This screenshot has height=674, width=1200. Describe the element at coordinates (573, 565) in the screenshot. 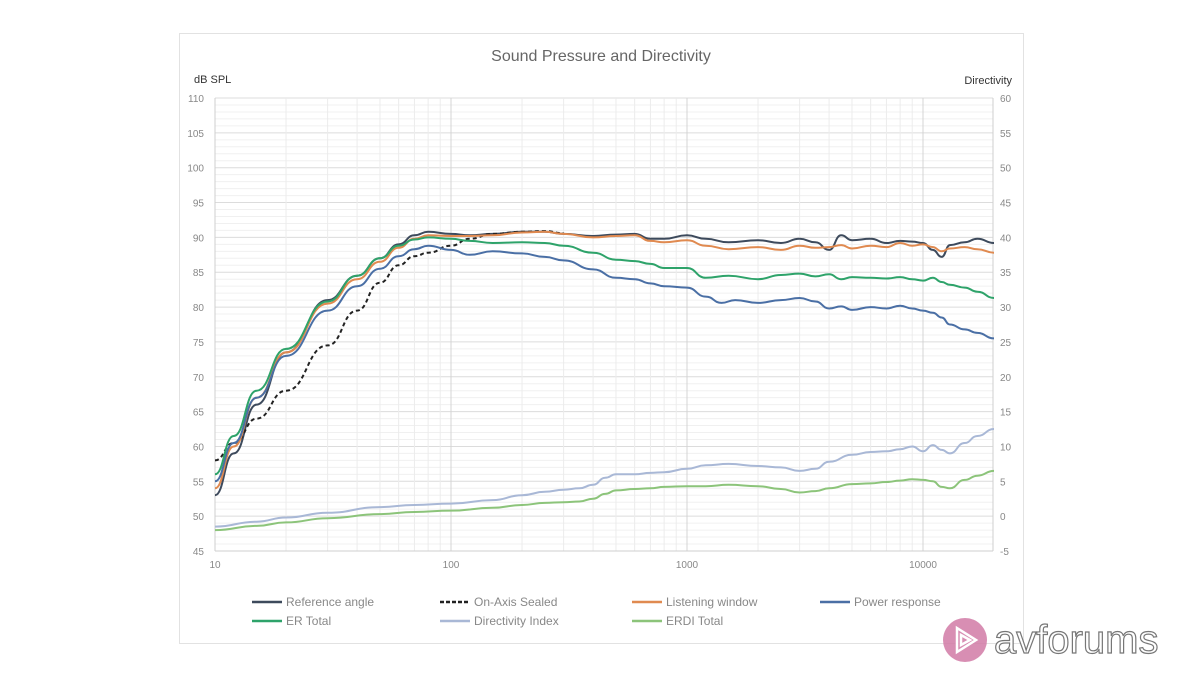

I see `x-tick-labels: 10 100 1000 10000` at that location.